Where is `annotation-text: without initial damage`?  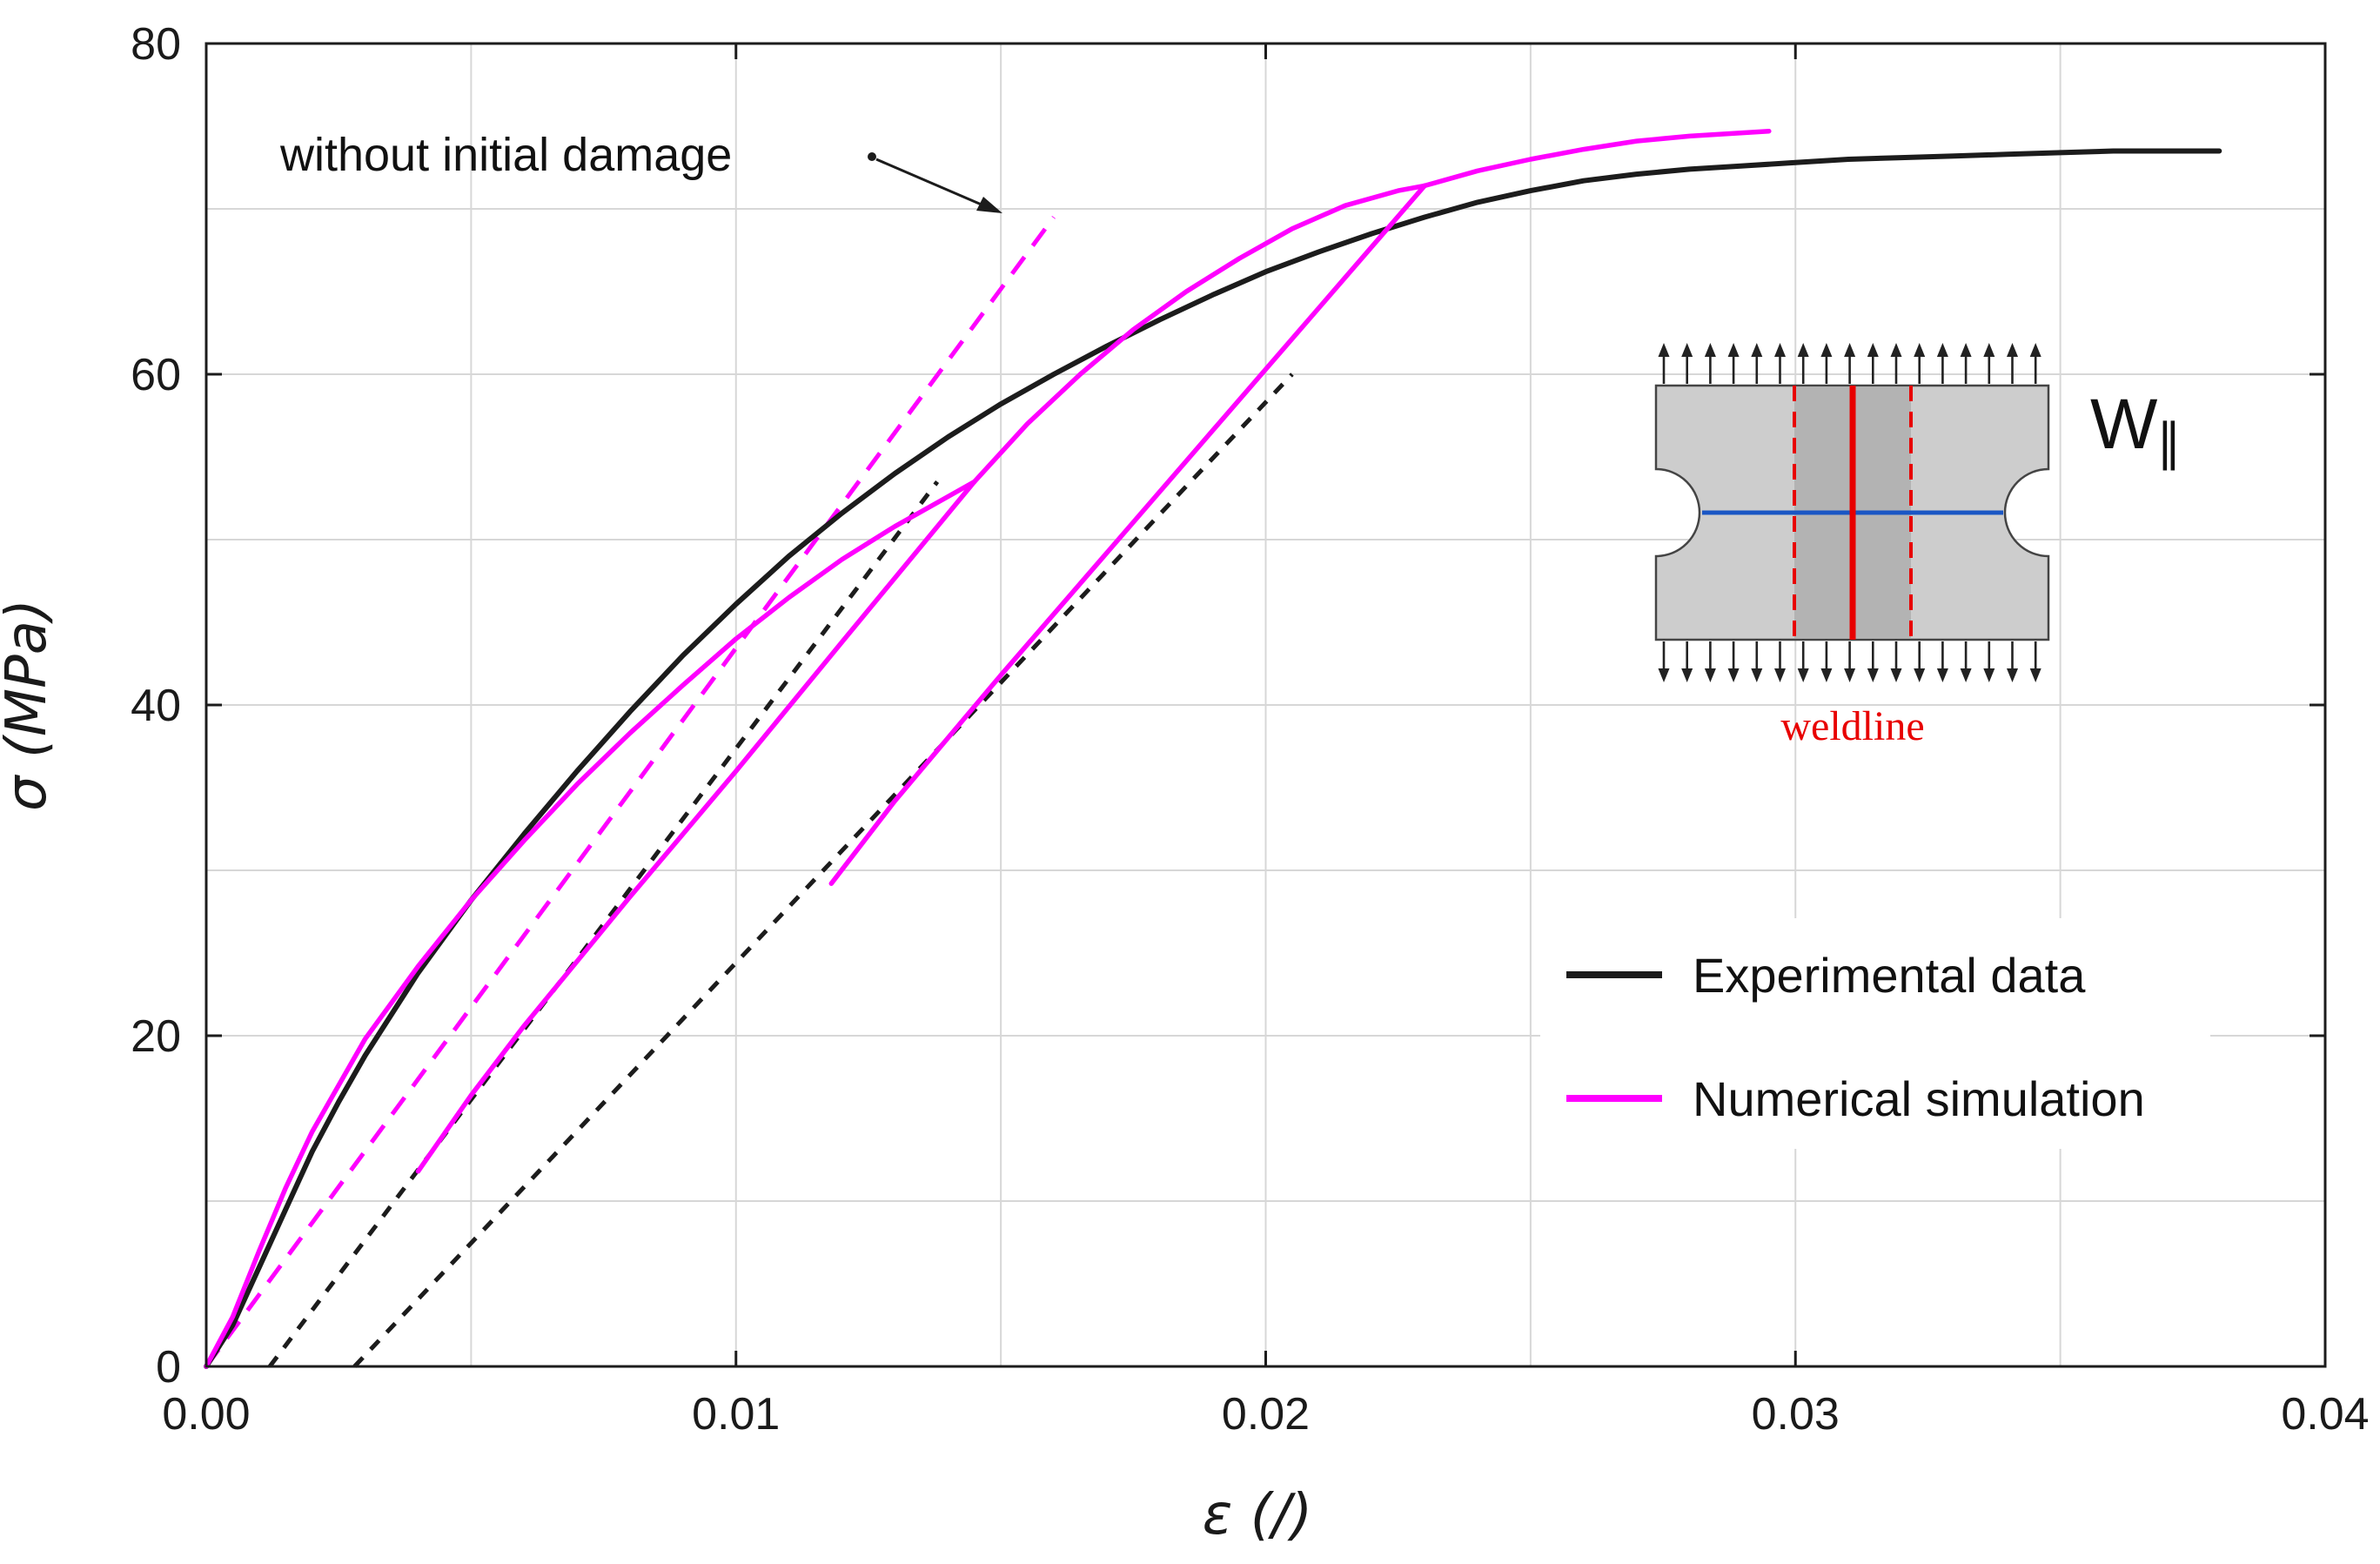
annotation-text: without initial damage is located at coordinates (505, 155).